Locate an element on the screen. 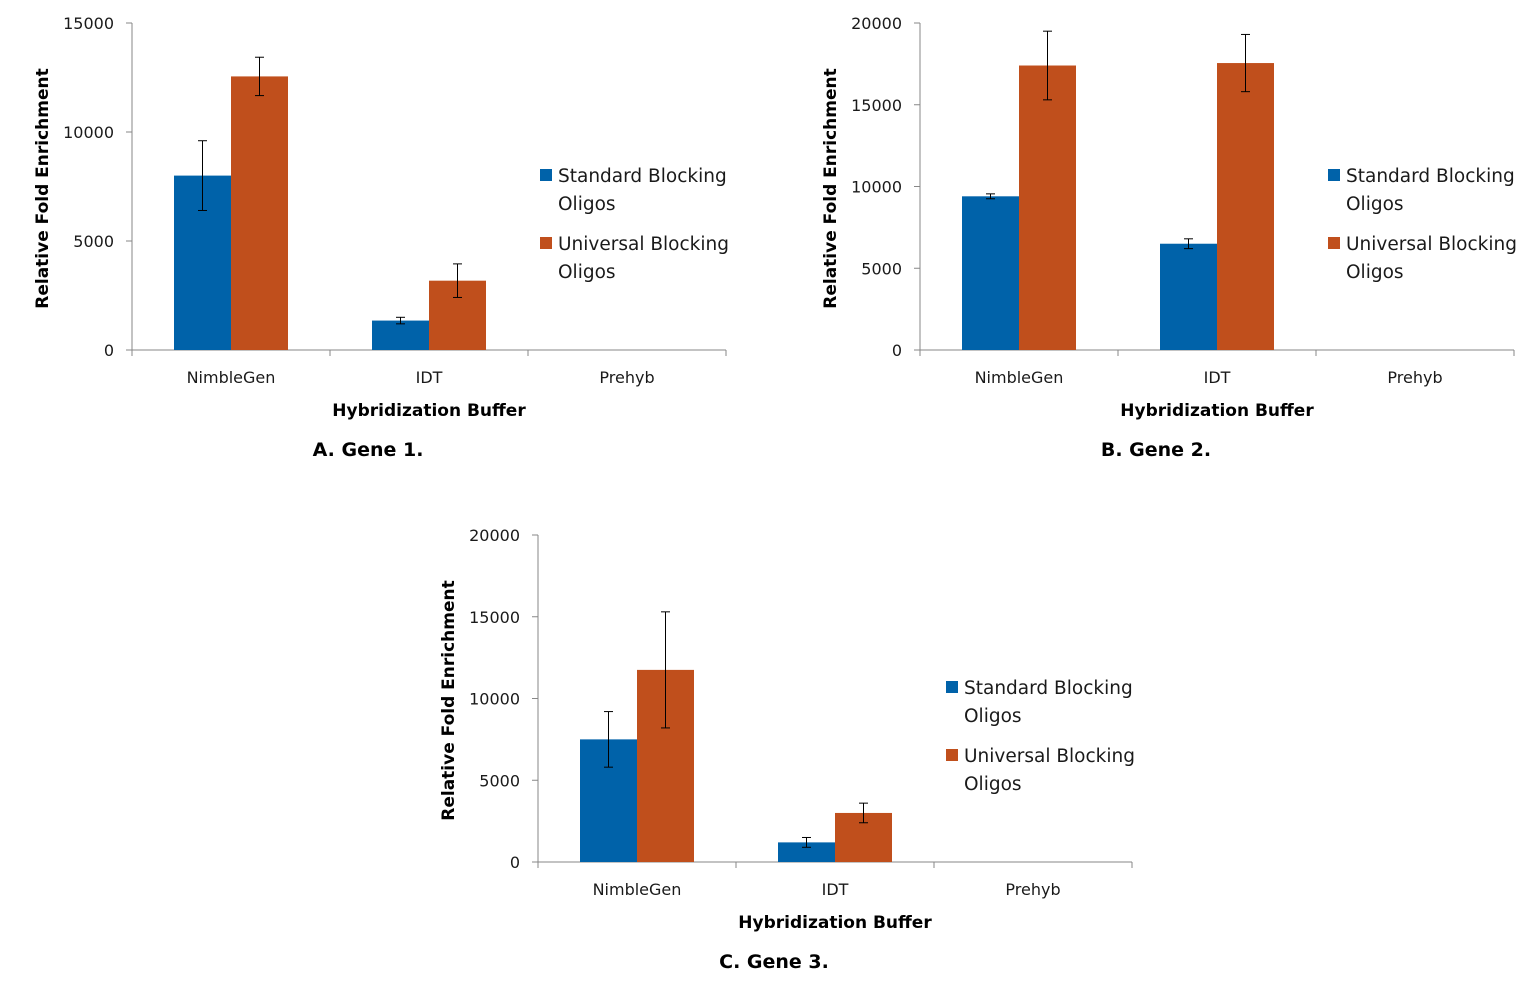 The height and width of the screenshot is (990, 1525). bar-standard-nimblegen is located at coordinates (990, 273).